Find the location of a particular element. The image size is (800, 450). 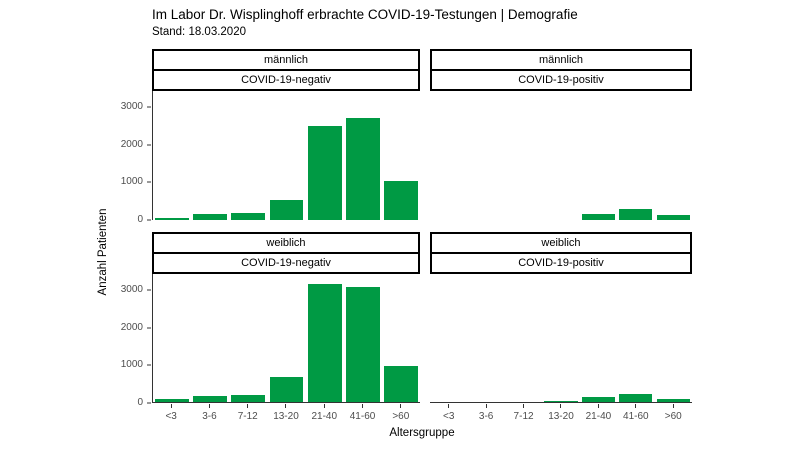

x-tick: 3-6 is located at coordinates (485, 415).